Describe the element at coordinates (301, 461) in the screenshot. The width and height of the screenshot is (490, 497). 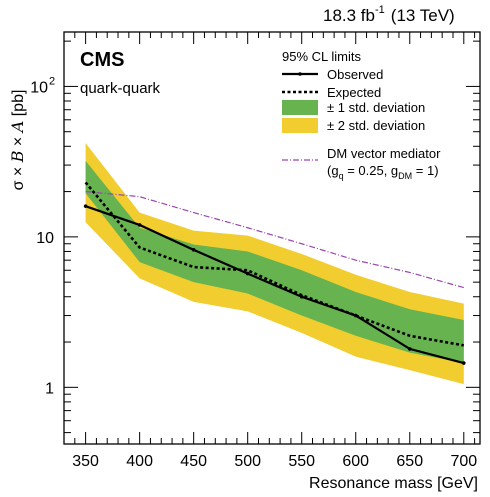
I see `x-tick-label: 550` at that location.